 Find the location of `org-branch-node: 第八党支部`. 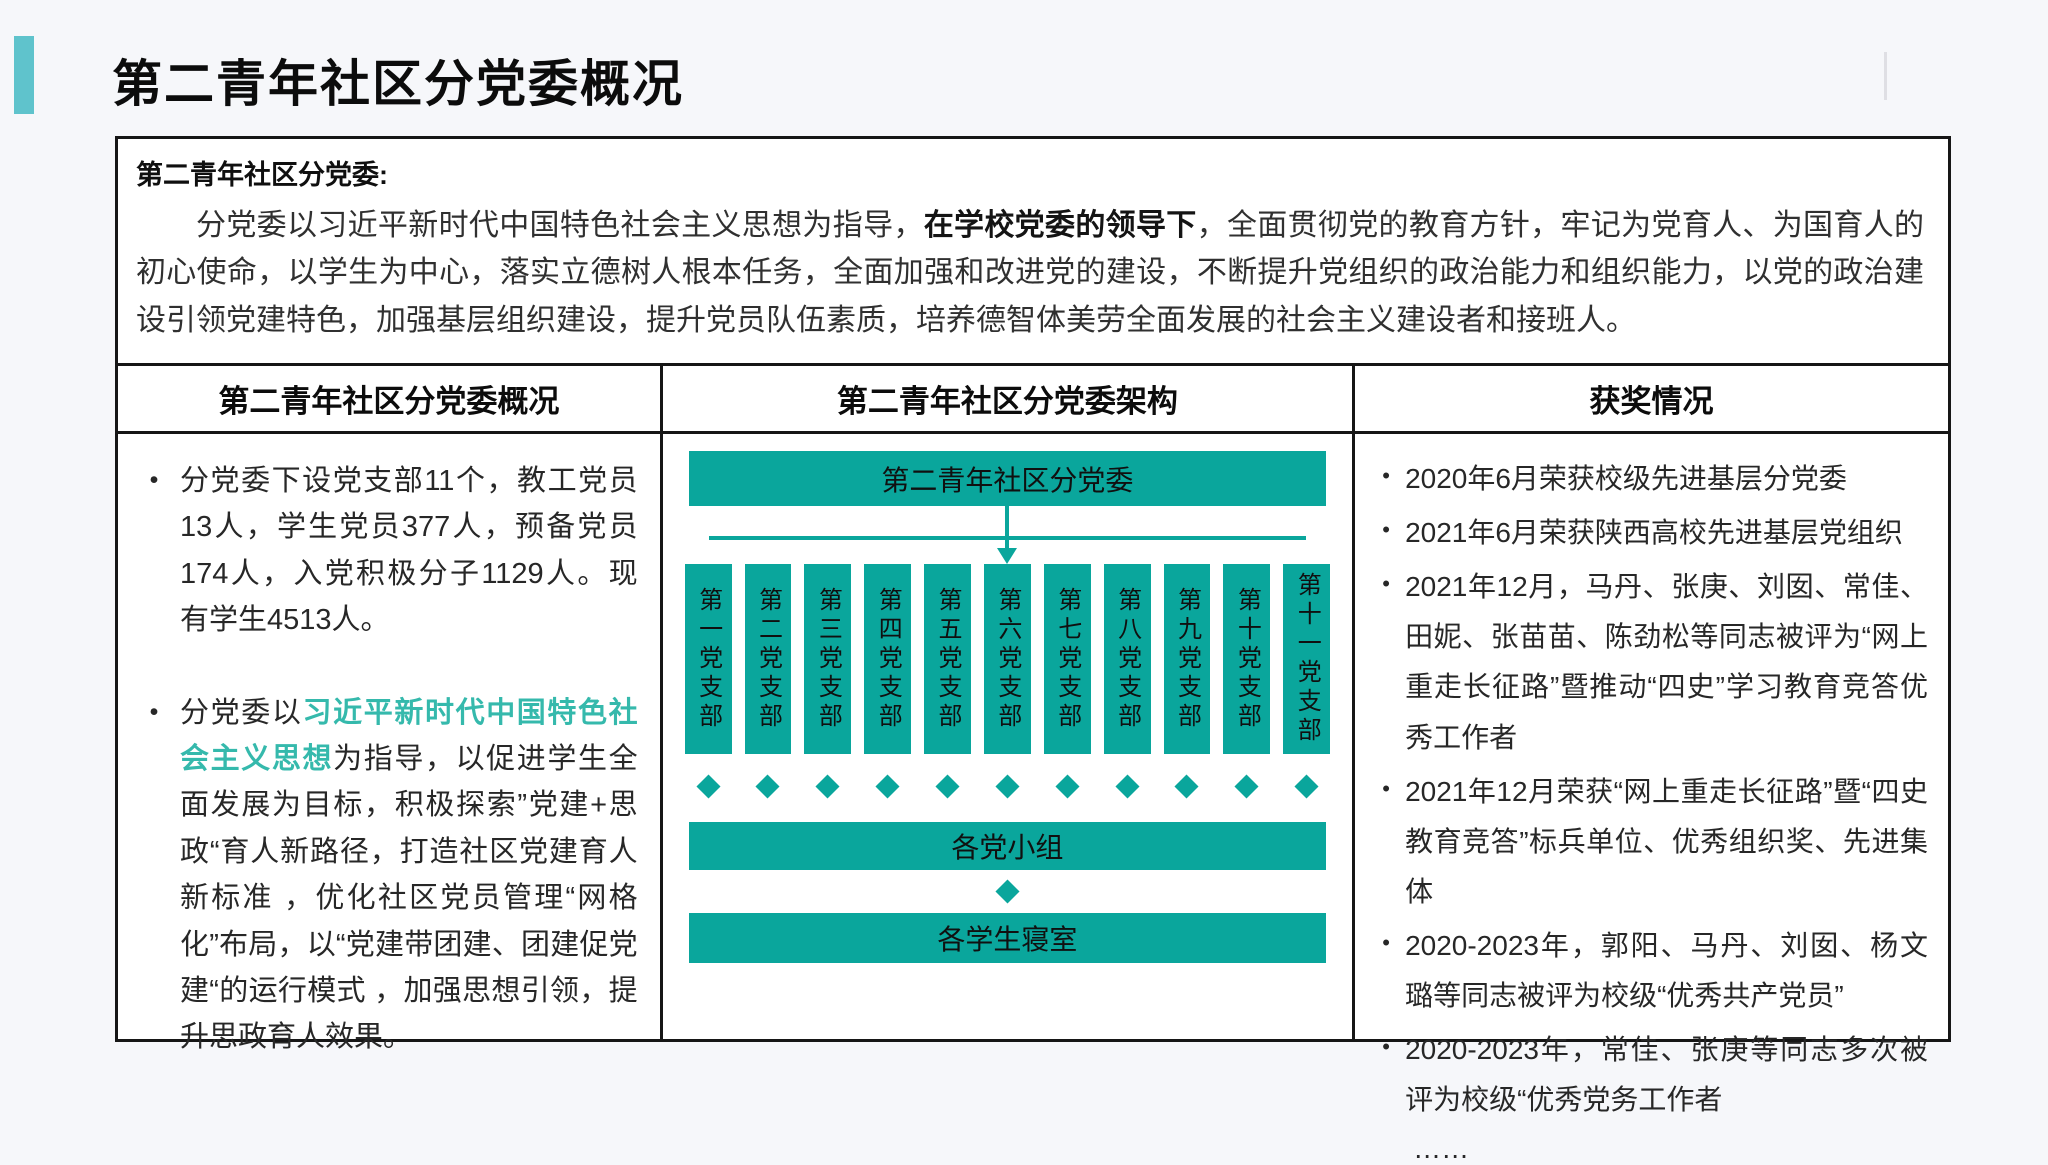

org-branch-node: 第八党支部 is located at coordinates (1127, 659).